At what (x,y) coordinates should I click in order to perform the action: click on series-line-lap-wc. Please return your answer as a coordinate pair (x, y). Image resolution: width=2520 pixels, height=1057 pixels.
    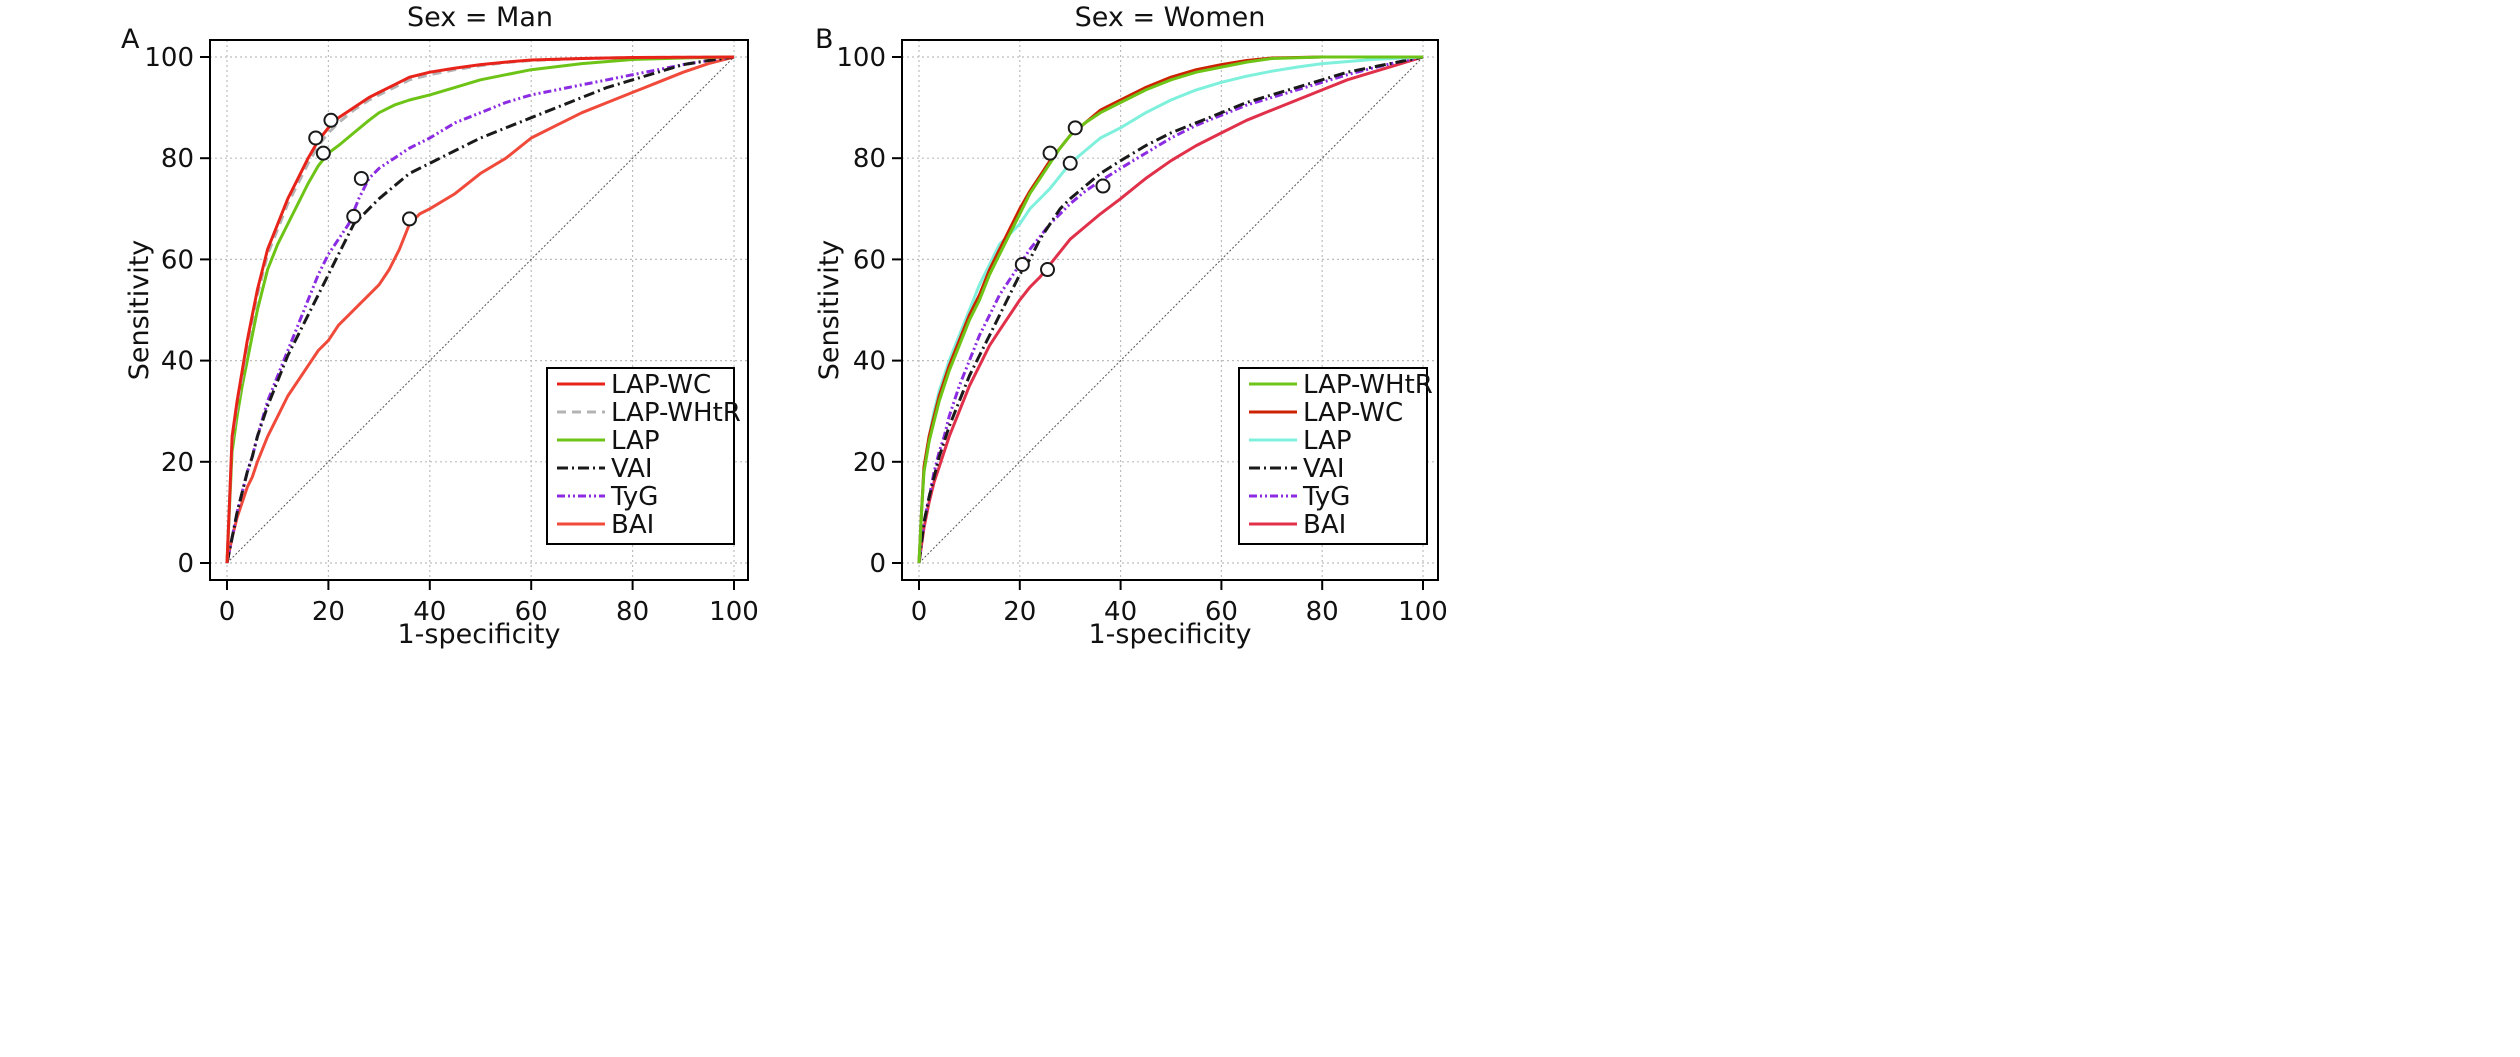
    Looking at the image, I should click on (480, 309).